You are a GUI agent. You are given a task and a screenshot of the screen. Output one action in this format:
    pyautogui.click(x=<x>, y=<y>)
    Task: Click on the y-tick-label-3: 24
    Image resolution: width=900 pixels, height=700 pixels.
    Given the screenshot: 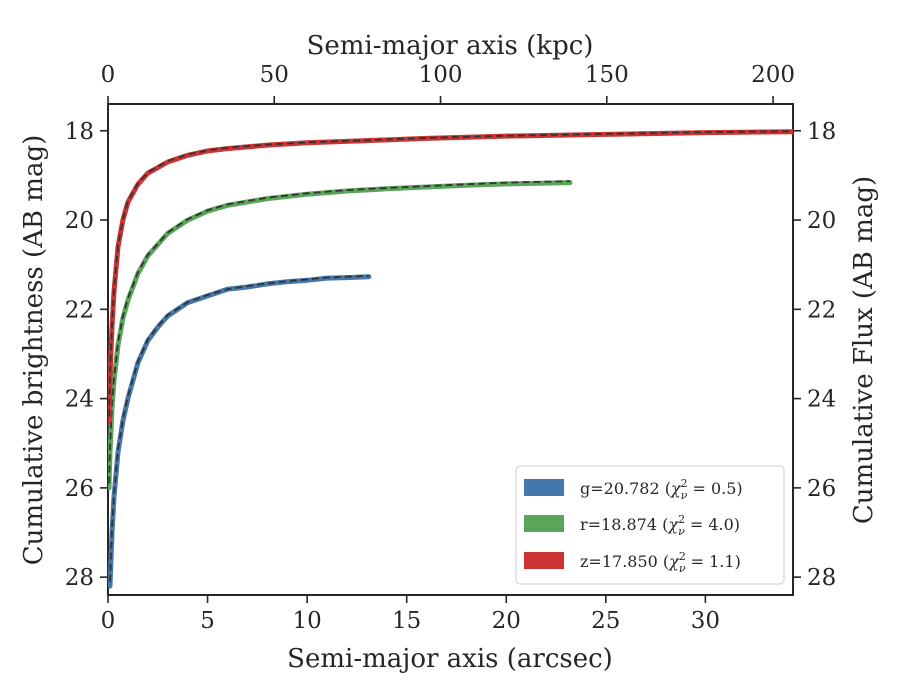 What is the action you would take?
    pyautogui.click(x=79, y=400)
    